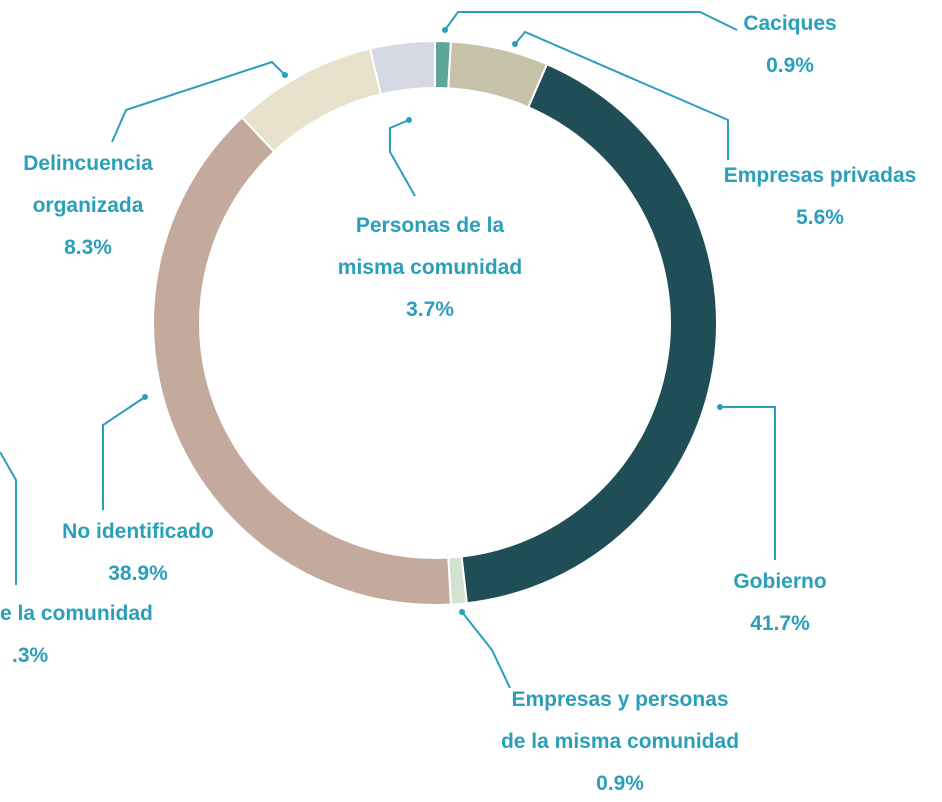  What do you see at coordinates (820, 217) in the screenshot?
I see `value-label: 5.6%` at bounding box center [820, 217].